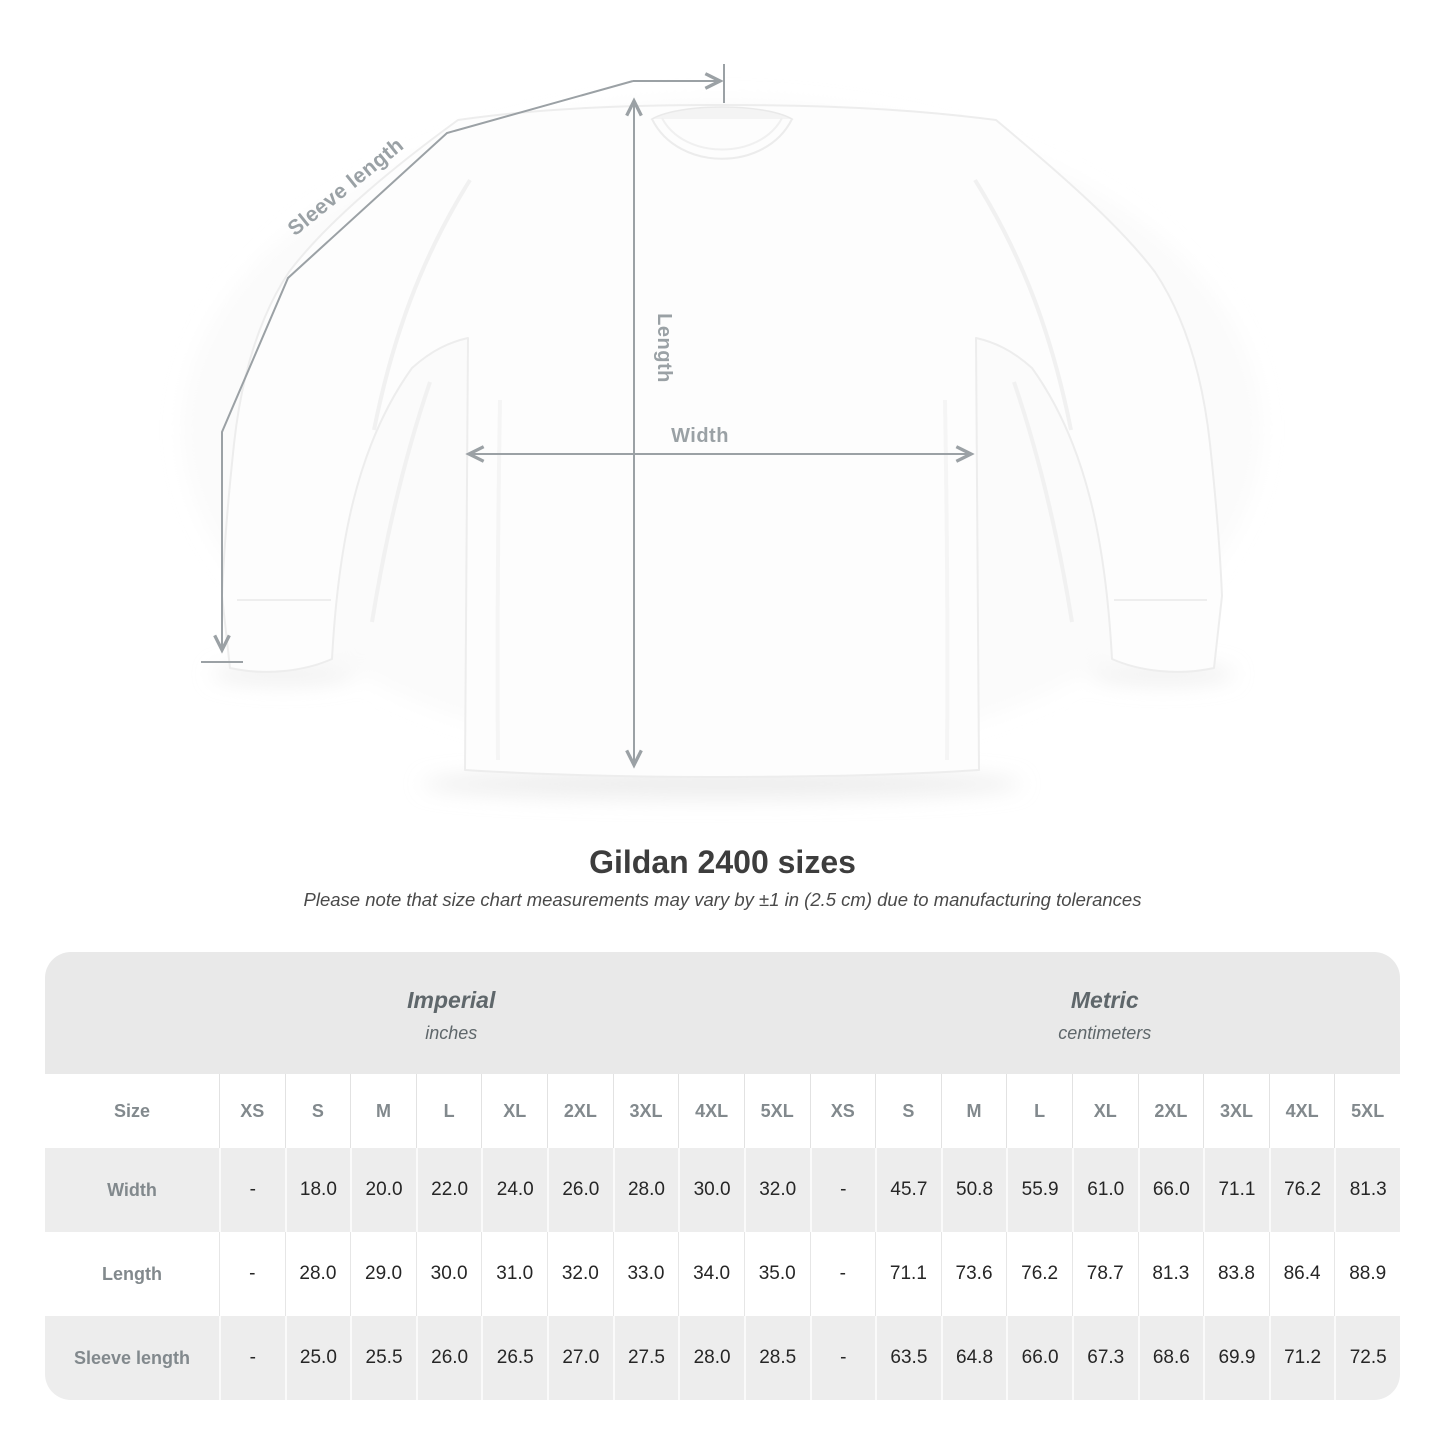  I want to click on metric-group-header: Metric centimeters, so click(1105, 1013).